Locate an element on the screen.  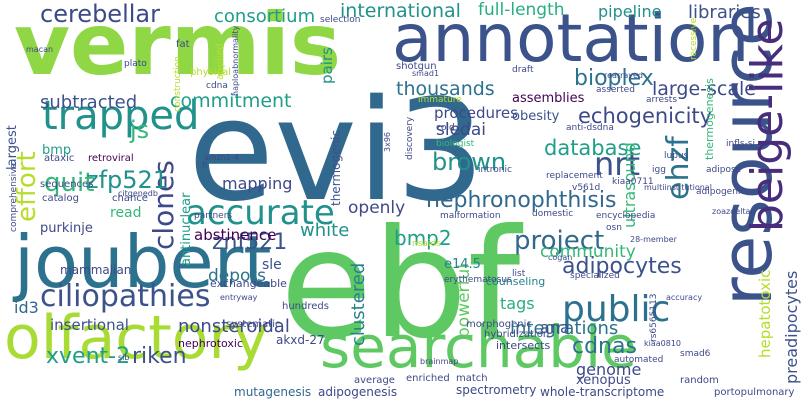
word-ebf: ebf is located at coordinates (400, 285).